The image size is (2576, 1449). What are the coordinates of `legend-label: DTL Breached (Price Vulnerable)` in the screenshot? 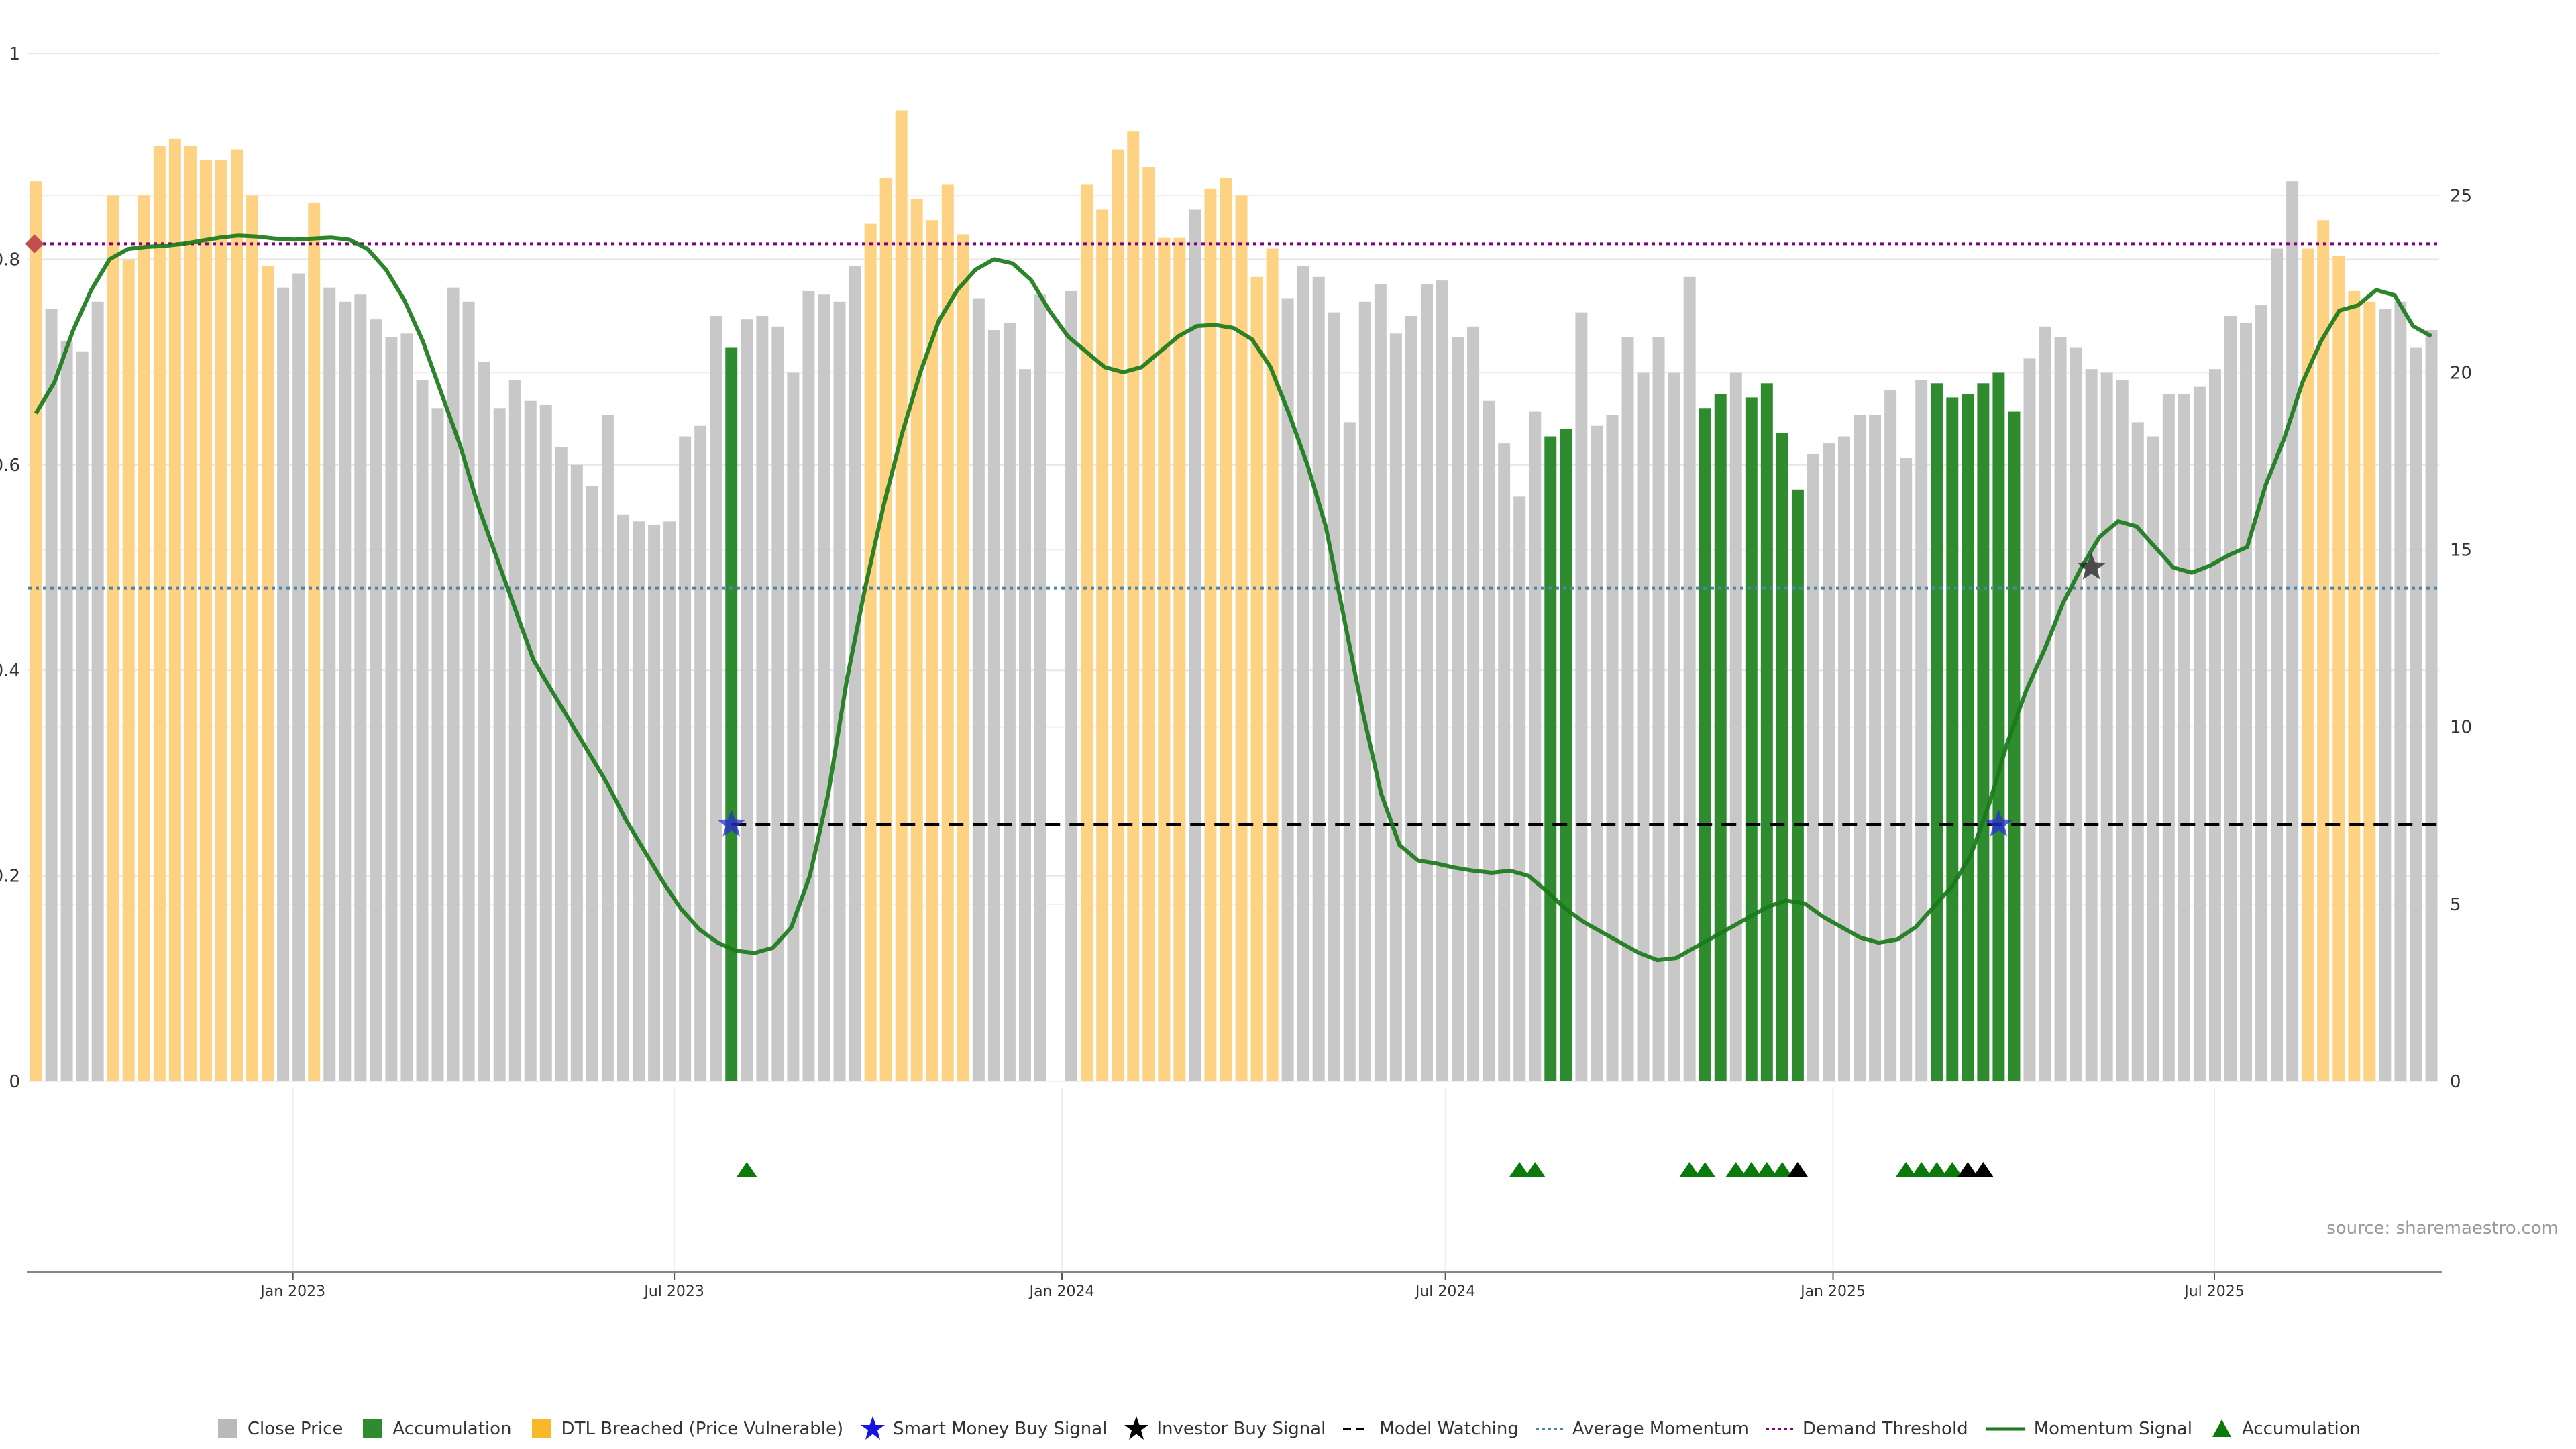 It's located at (702, 1429).